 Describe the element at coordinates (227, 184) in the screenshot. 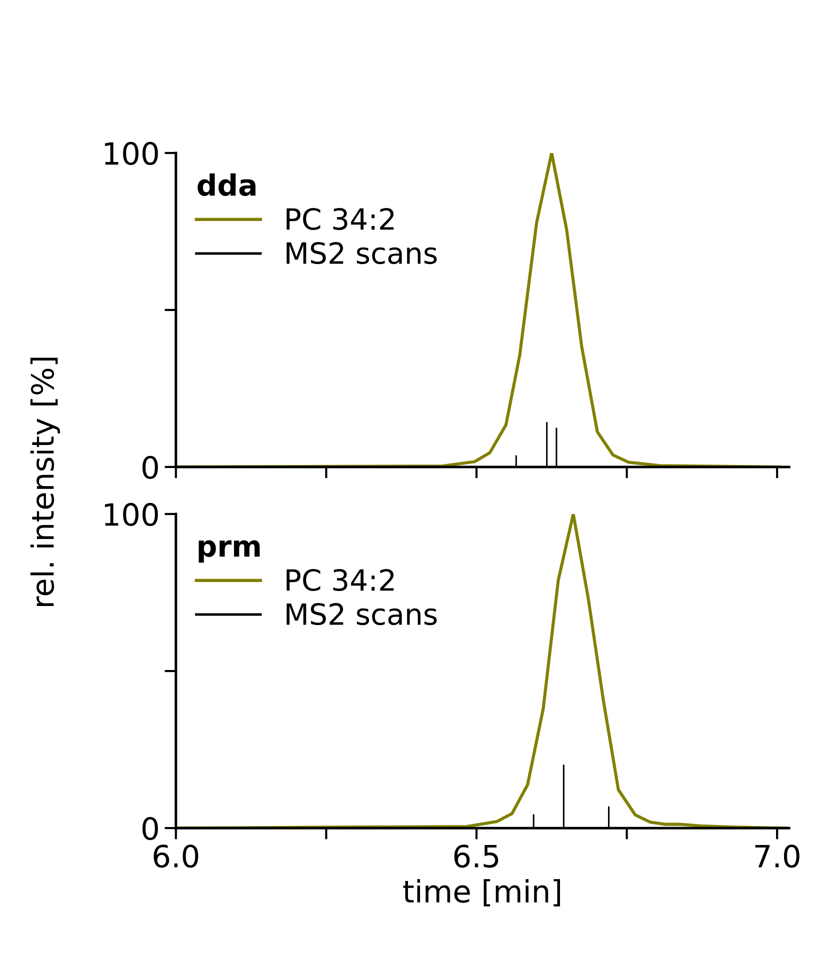

I see `legend-title: dda` at that location.